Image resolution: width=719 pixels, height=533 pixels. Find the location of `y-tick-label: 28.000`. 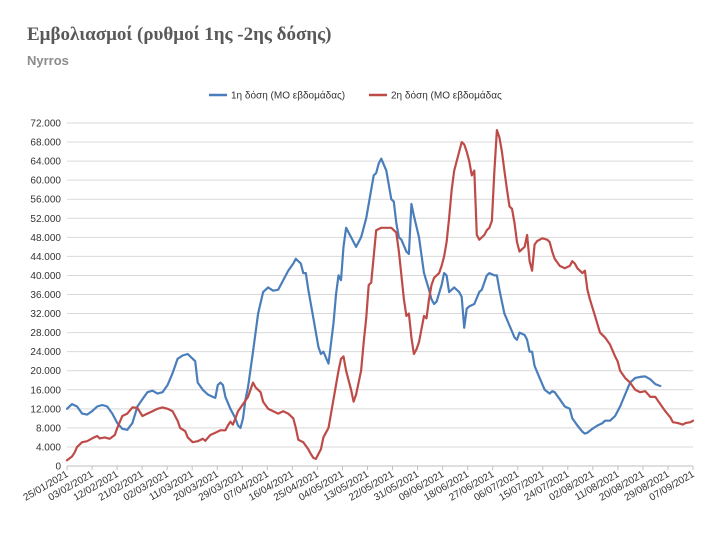

y-tick-label: 28.000 is located at coordinates (45, 333).